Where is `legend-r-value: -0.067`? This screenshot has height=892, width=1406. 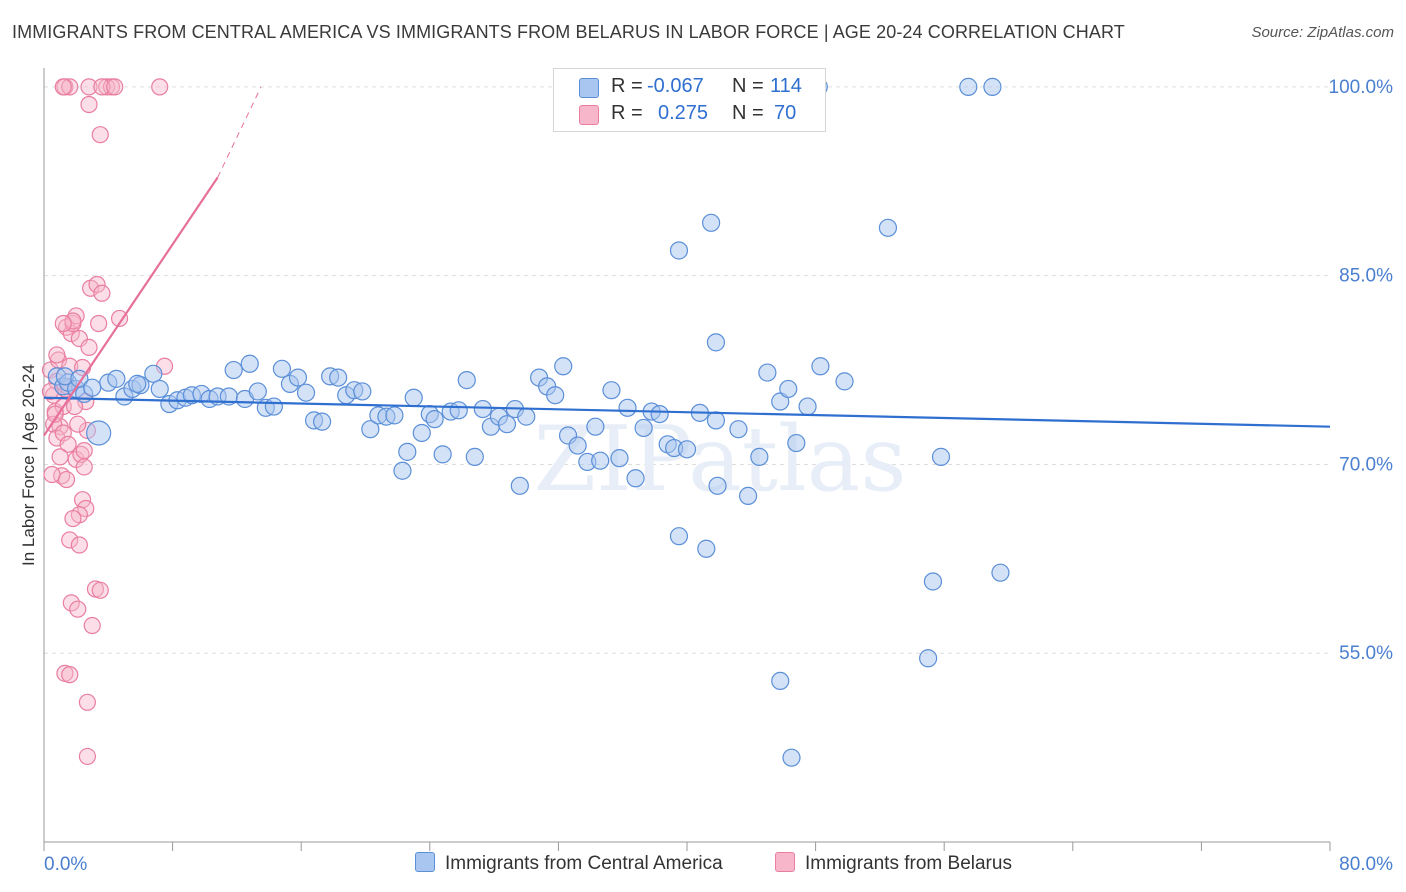
legend-r-value: -0.067 is located at coordinates (675, 86).